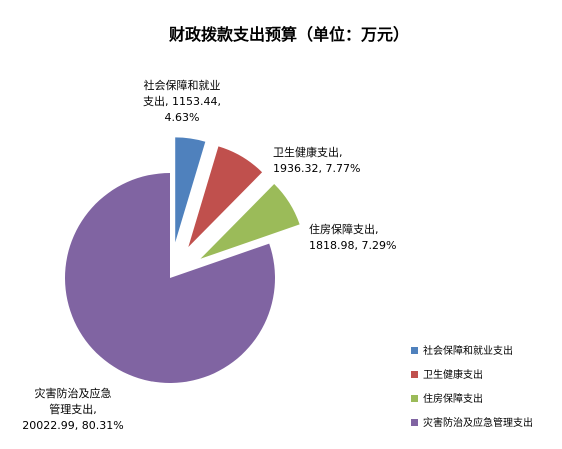  Describe the element at coordinates (453, 398) in the screenshot. I see `legend-label-housing: 住房保障支出` at that location.